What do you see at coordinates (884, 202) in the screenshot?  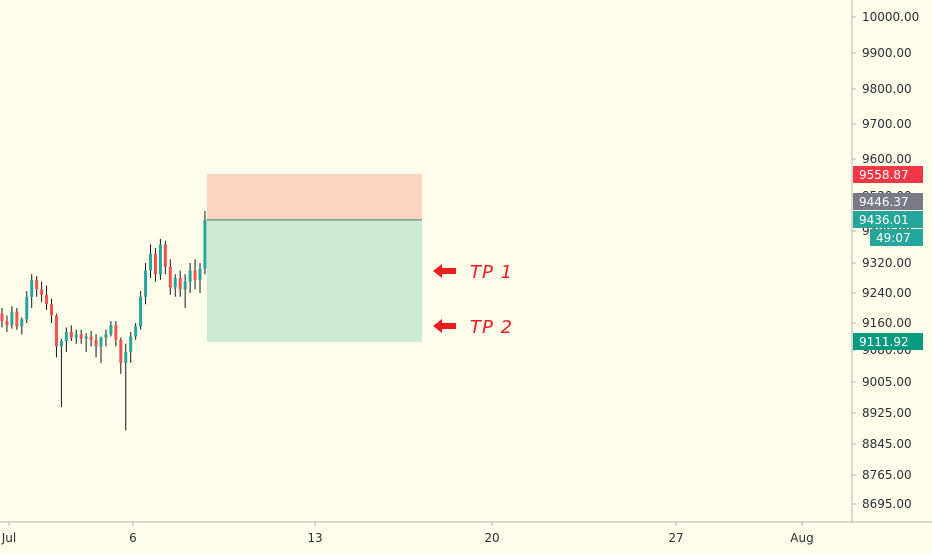 I see `price-tag-label: 9446.37` at bounding box center [884, 202].